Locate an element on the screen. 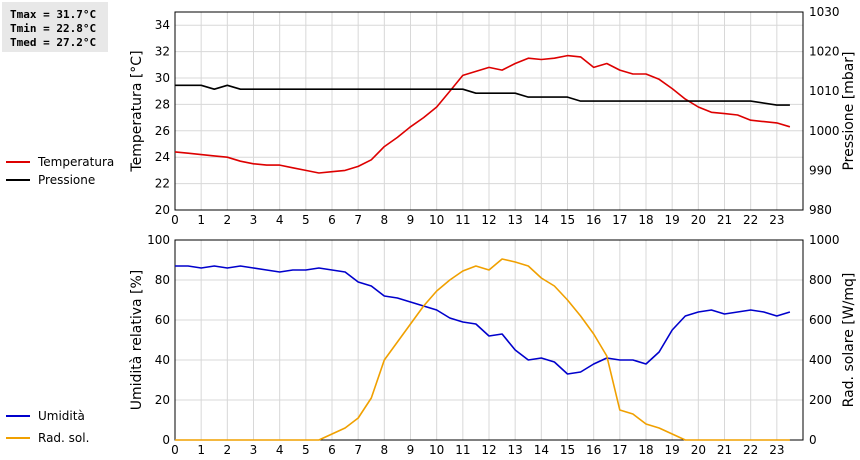 This screenshot has height=460, width=860. y-tick-label-right: 0 is located at coordinates (813, 440).